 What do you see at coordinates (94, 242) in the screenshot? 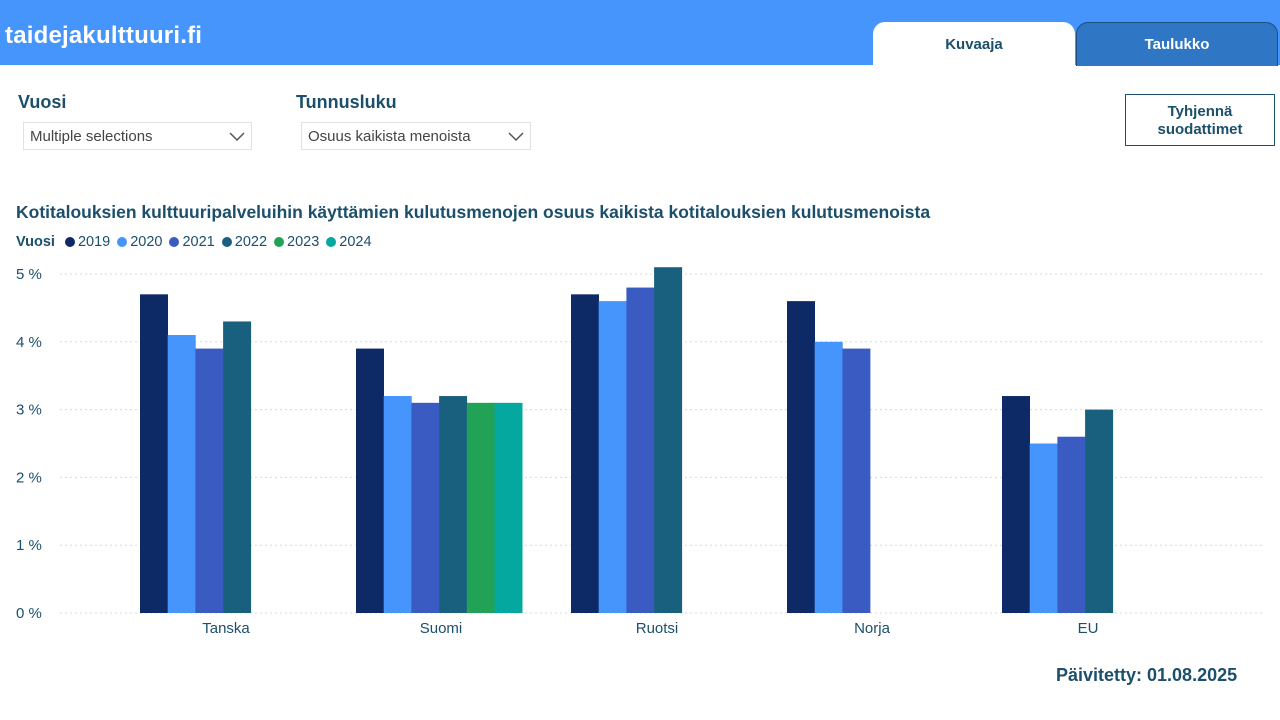
I see `legend-label: 2019` at bounding box center [94, 242].